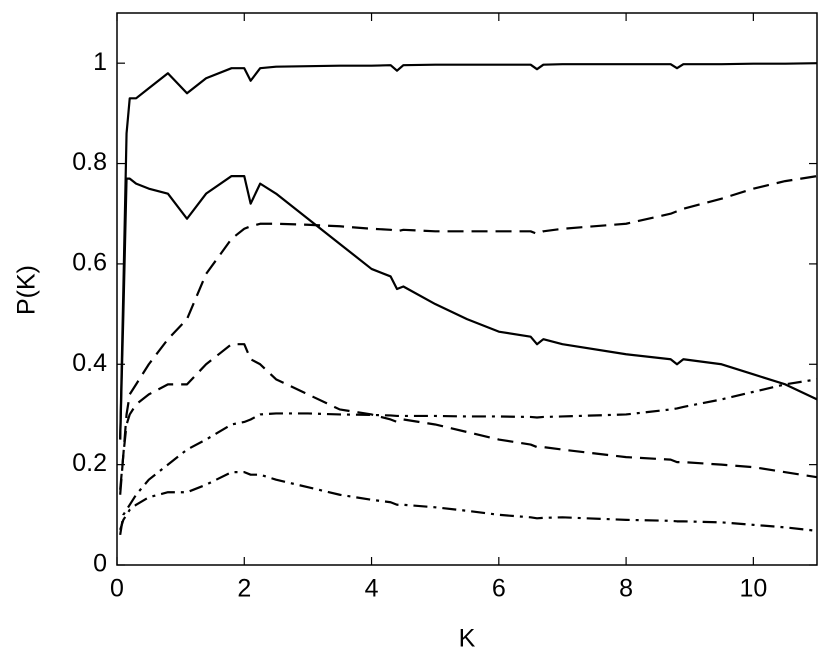 The width and height of the screenshot is (830, 664). What do you see at coordinates (372, 589) in the screenshot?
I see `x-tick-label: 4` at bounding box center [372, 589].